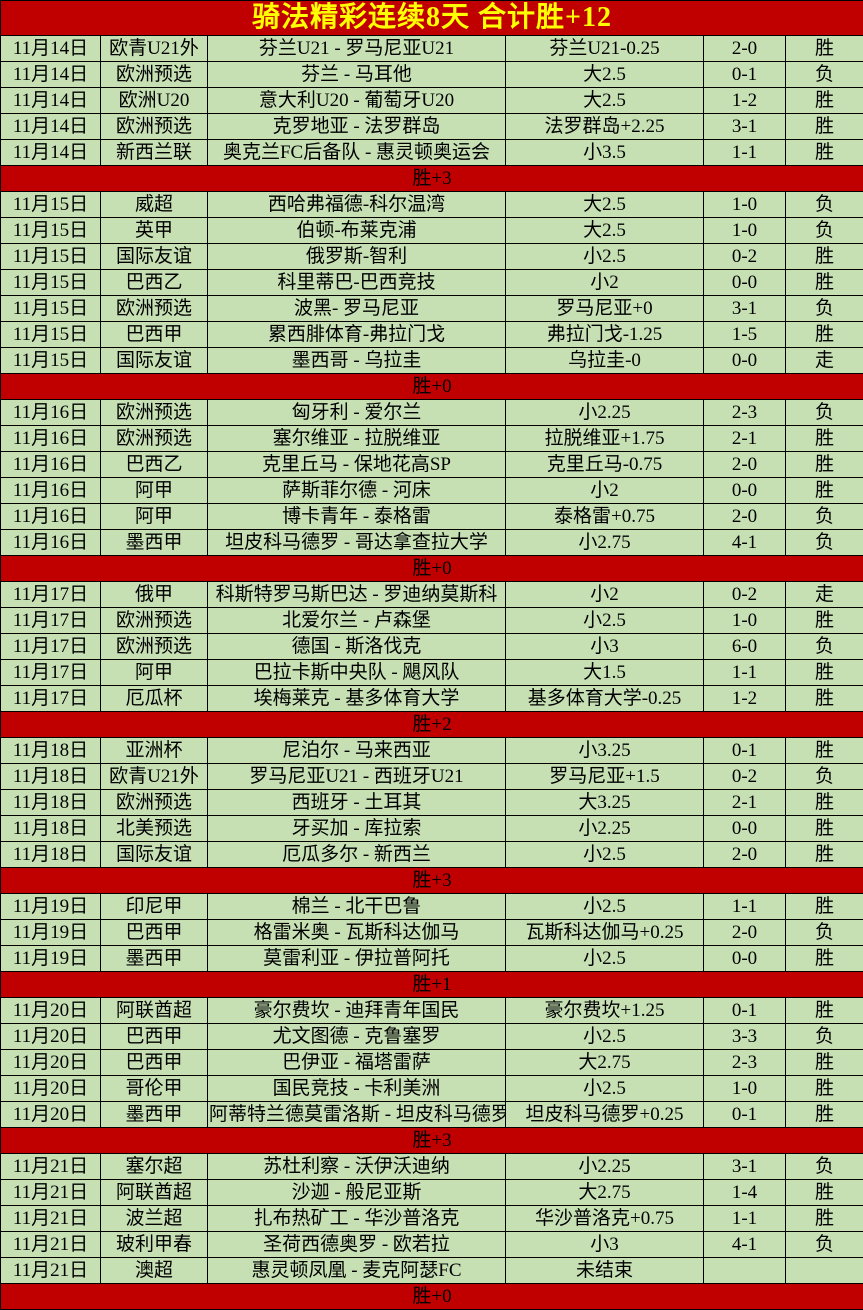 Image resolution: width=863 pixels, height=1310 pixels. What do you see at coordinates (357, 231) in the screenshot?
I see `match-cell: 伯顿-布莱克浦` at bounding box center [357, 231].